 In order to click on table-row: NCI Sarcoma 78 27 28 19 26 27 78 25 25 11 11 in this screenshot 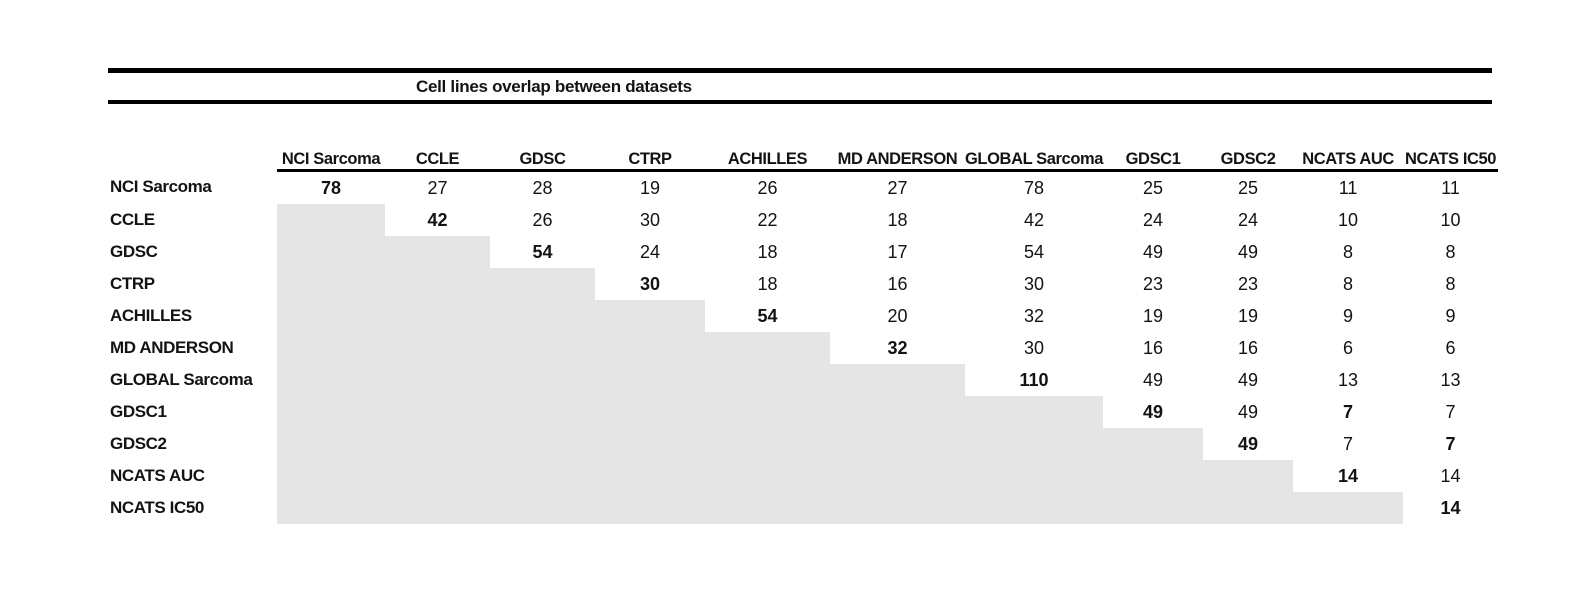, I will do `click(804, 188)`.